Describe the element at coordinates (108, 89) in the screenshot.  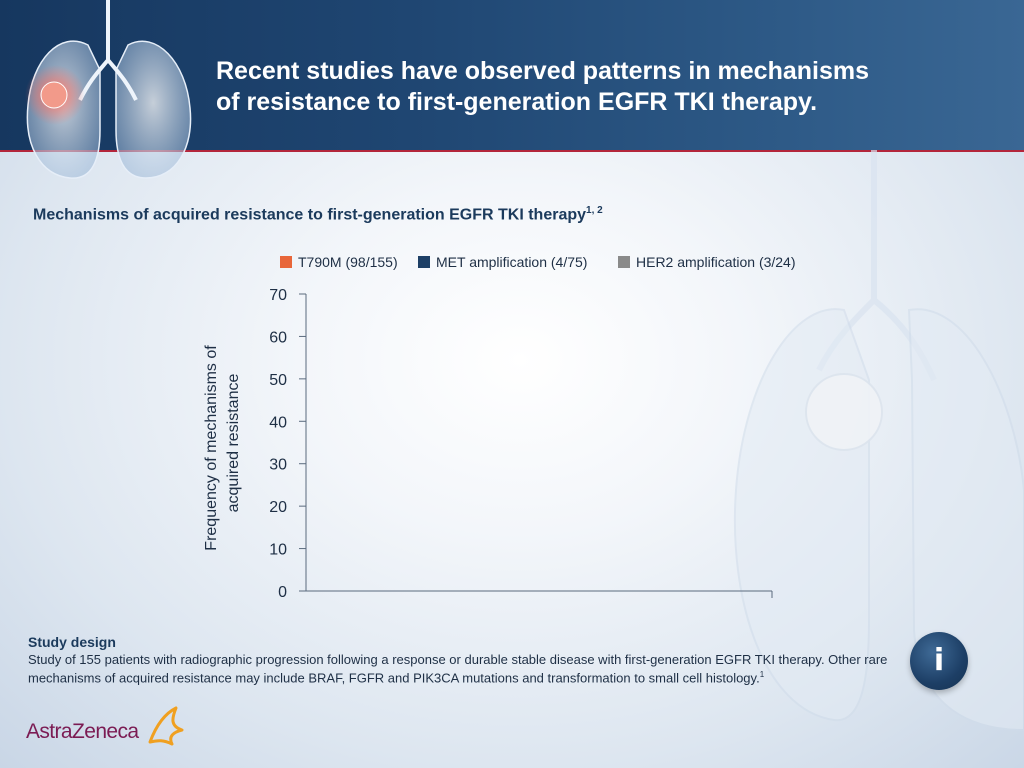
I see `lung-illustration-icon` at that location.